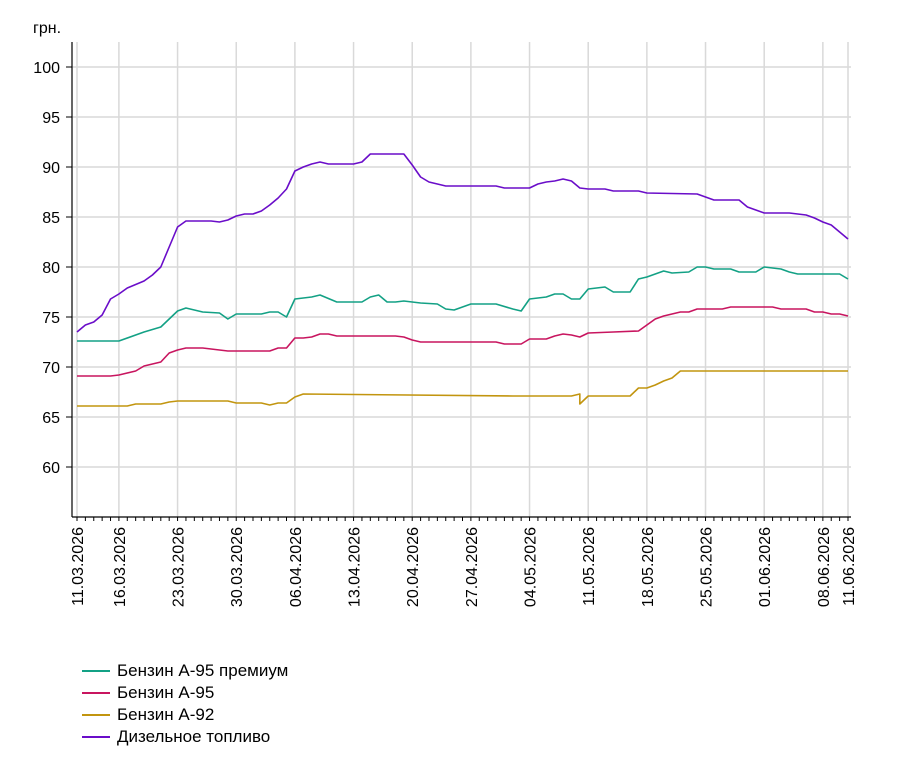 Image resolution: width=913 pixels, height=773 pixels. I want to click on y-axis-unit-label: грн., so click(47, 28).